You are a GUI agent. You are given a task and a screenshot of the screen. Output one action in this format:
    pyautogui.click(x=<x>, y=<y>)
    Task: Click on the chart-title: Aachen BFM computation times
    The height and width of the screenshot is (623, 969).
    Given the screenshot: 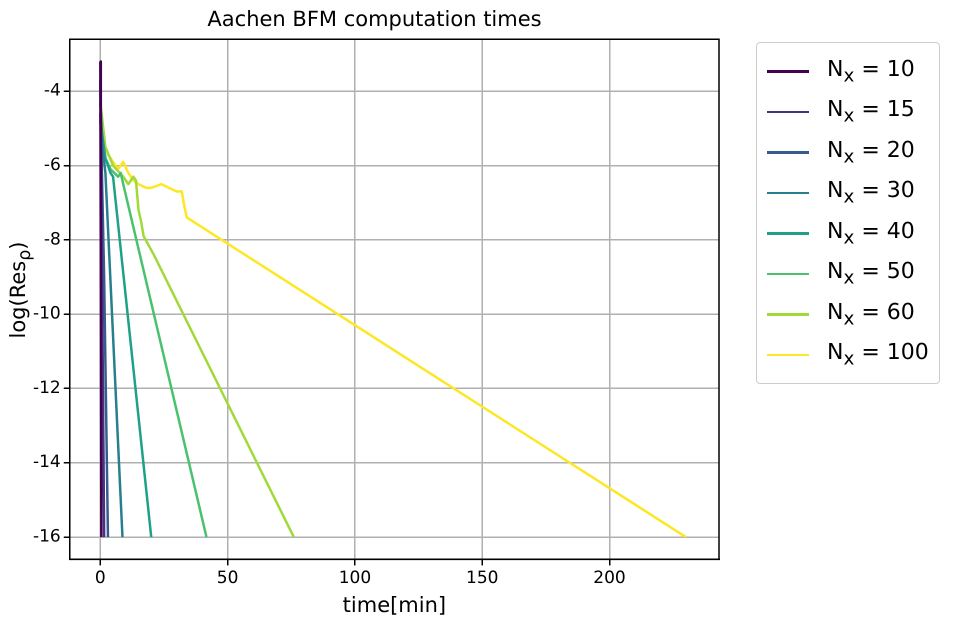 What is the action you would take?
    pyautogui.click(x=374, y=19)
    